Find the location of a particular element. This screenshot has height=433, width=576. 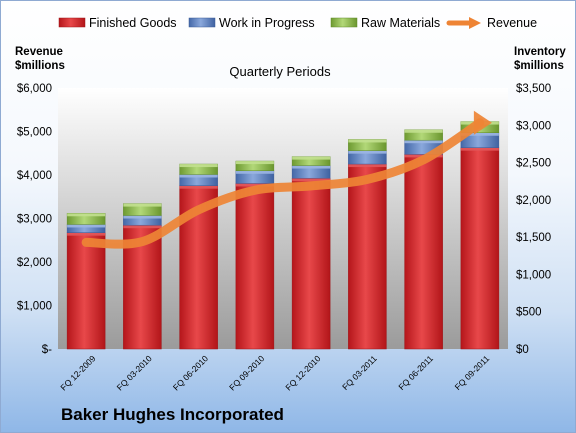

legend-item-finished-goods: Finished Goods is located at coordinates (117, 23).